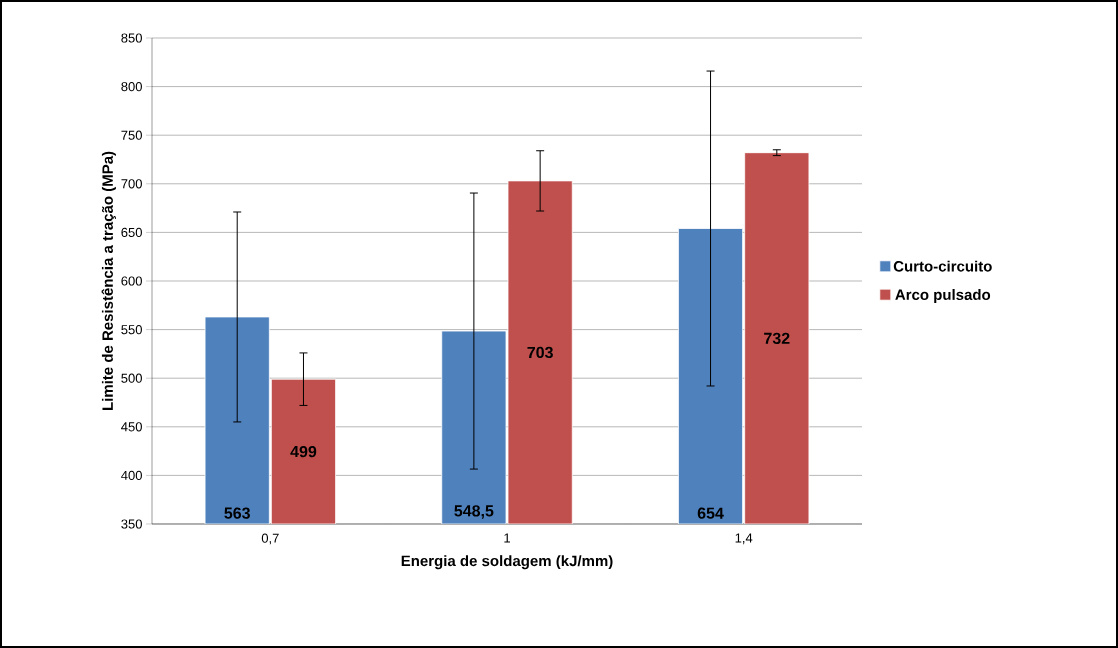 The width and height of the screenshot is (1118, 648). I want to click on x-tick-label: 1, so click(507, 538).